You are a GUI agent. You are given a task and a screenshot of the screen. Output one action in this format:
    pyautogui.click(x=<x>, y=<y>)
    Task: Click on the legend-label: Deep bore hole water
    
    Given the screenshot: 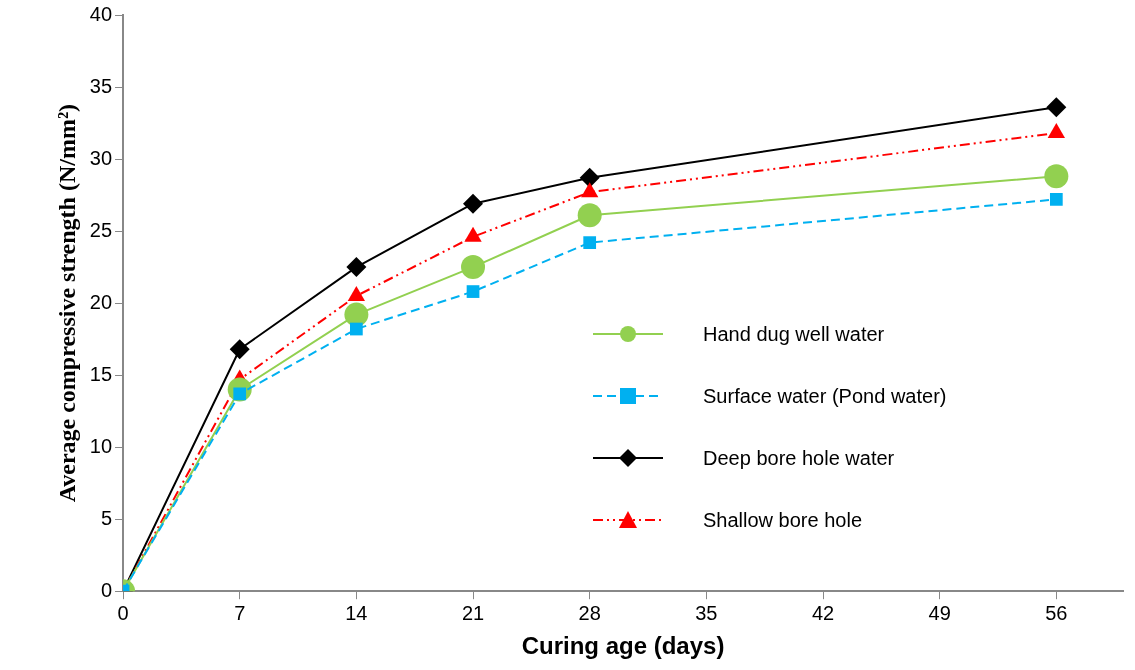 What is the action you would take?
    pyautogui.click(x=799, y=458)
    